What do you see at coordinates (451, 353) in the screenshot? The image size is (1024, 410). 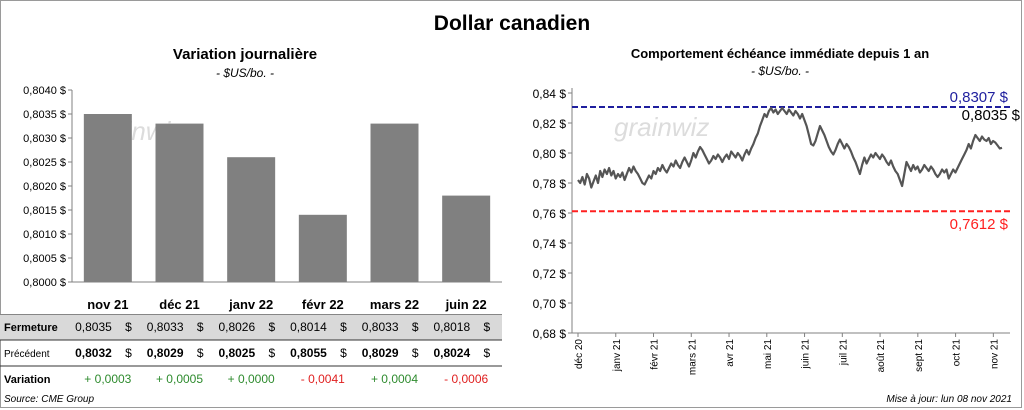 I see `cell-value: 0,8024` at bounding box center [451, 353].